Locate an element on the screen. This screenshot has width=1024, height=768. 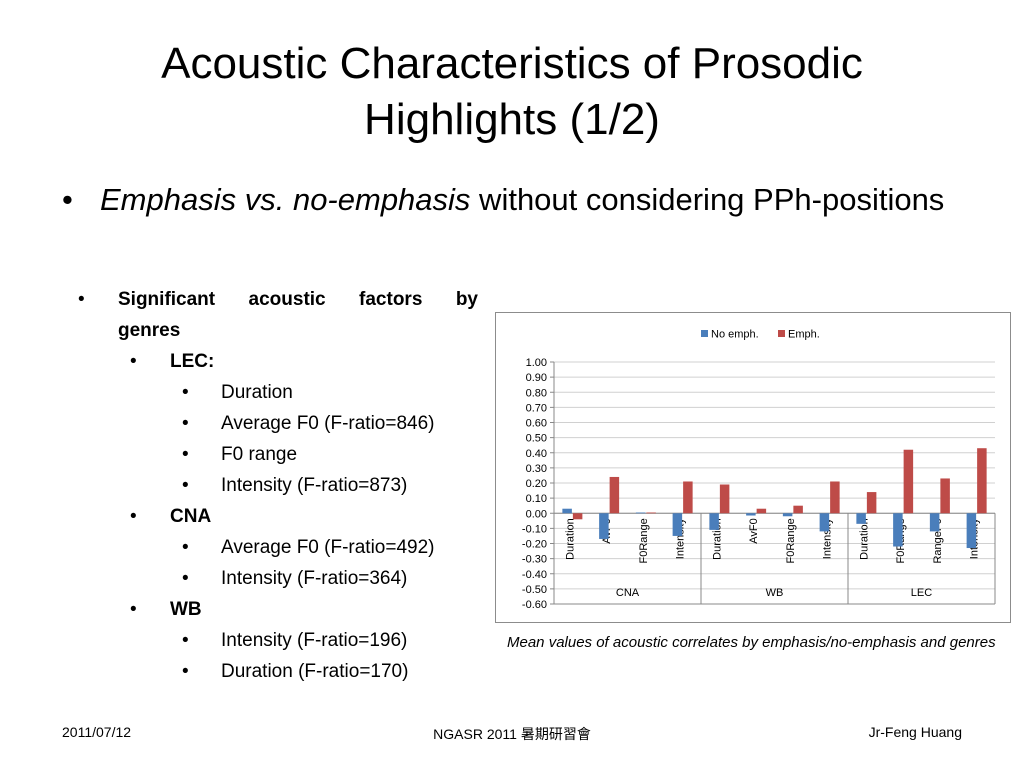
factor-item: • Duration is located at coordinates (278, 392).